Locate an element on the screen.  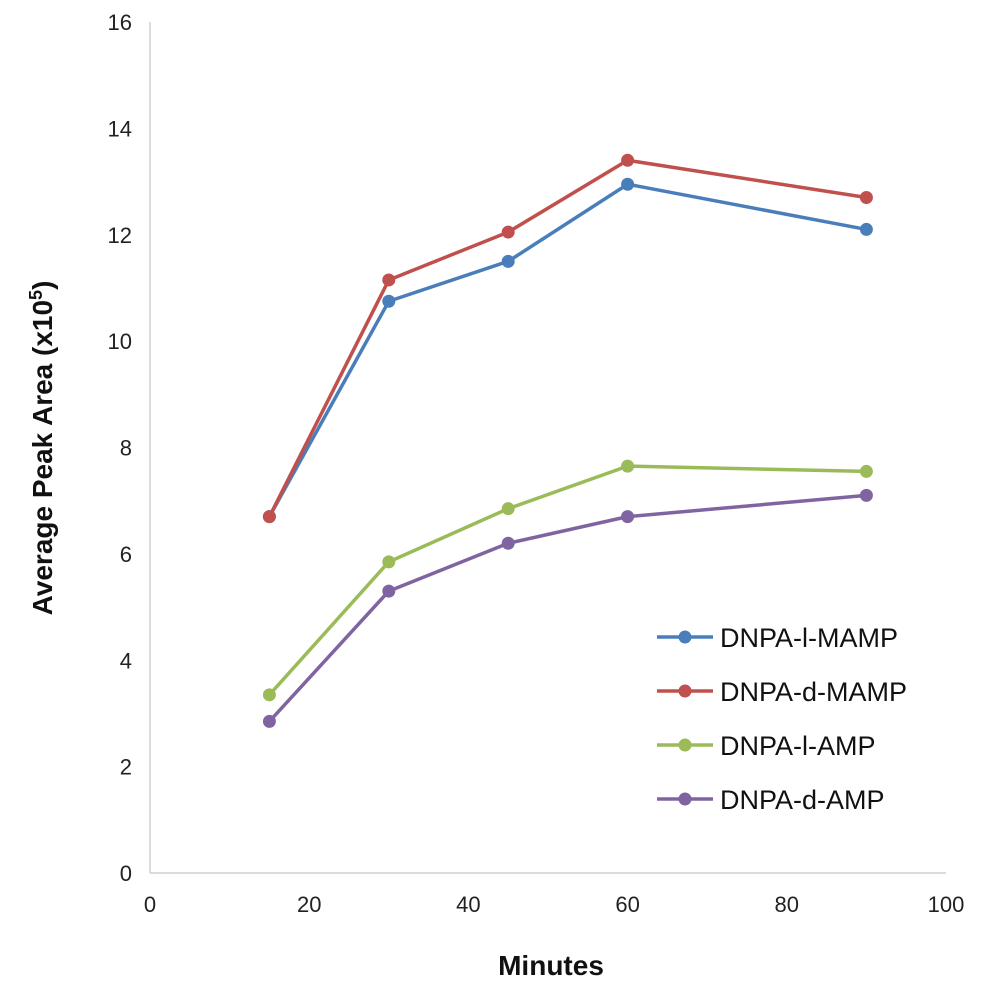
y-tick-label: 2 is located at coordinates (126, 767).